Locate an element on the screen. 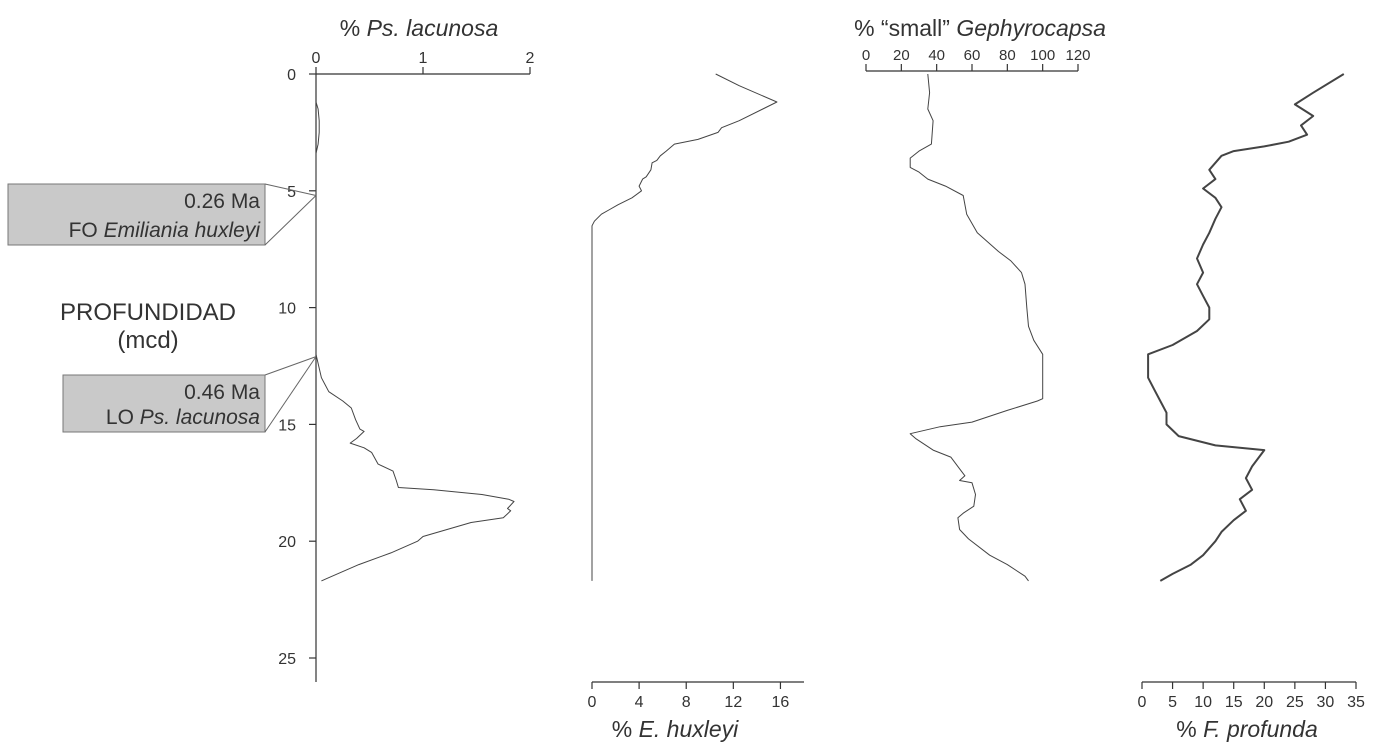  panel-3-tick-label-7: 35 is located at coordinates (1356, 702).